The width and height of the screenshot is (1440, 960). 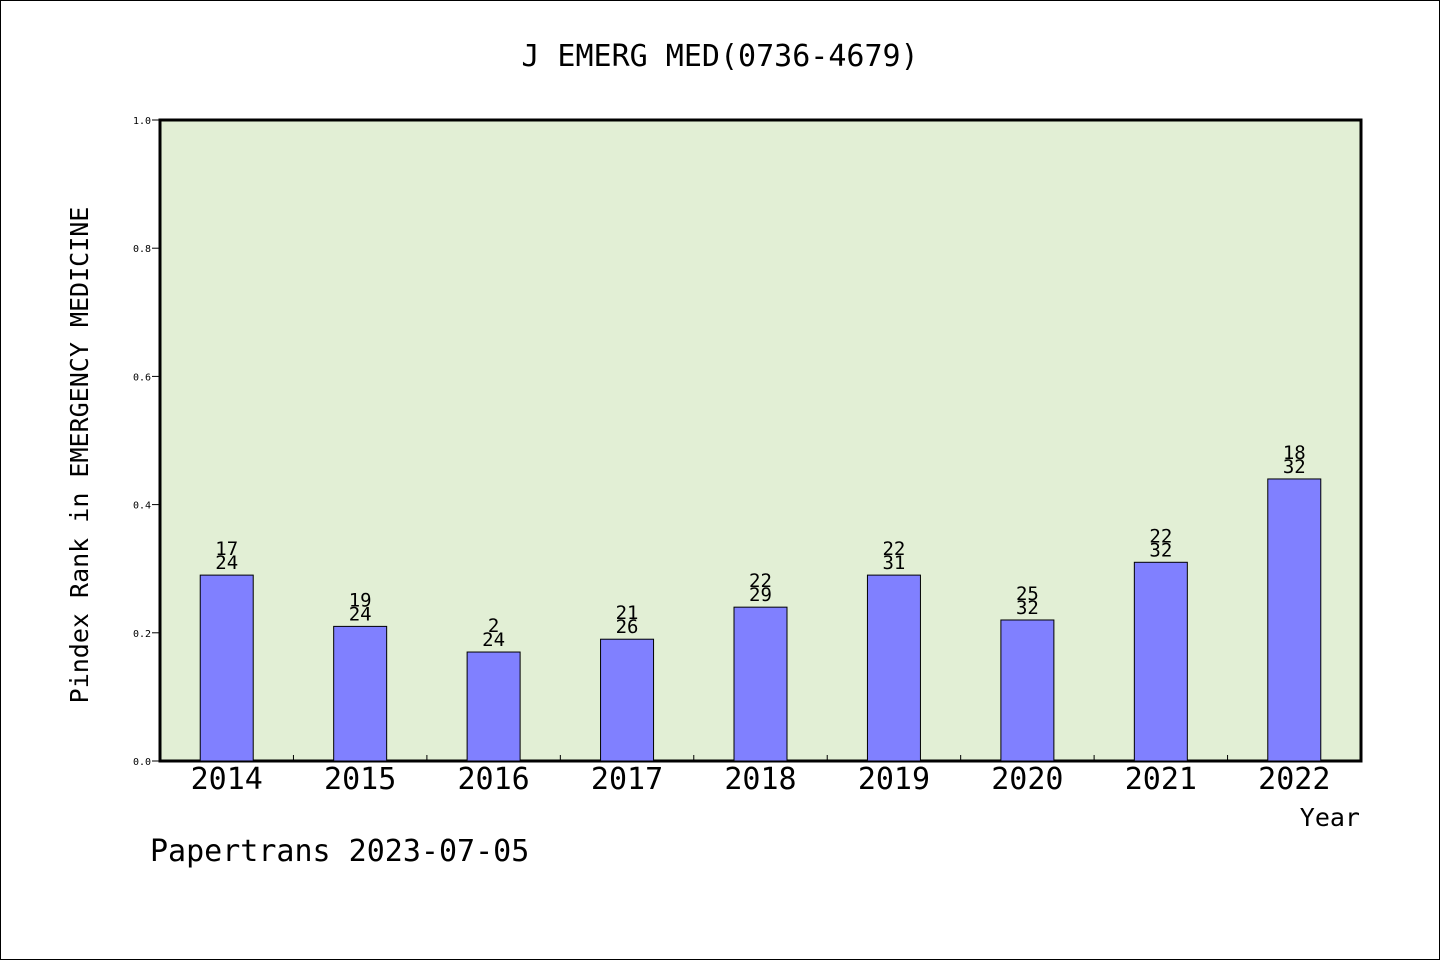 What do you see at coordinates (1294, 779) in the screenshot?
I see `x-tick-label: 2022` at bounding box center [1294, 779].